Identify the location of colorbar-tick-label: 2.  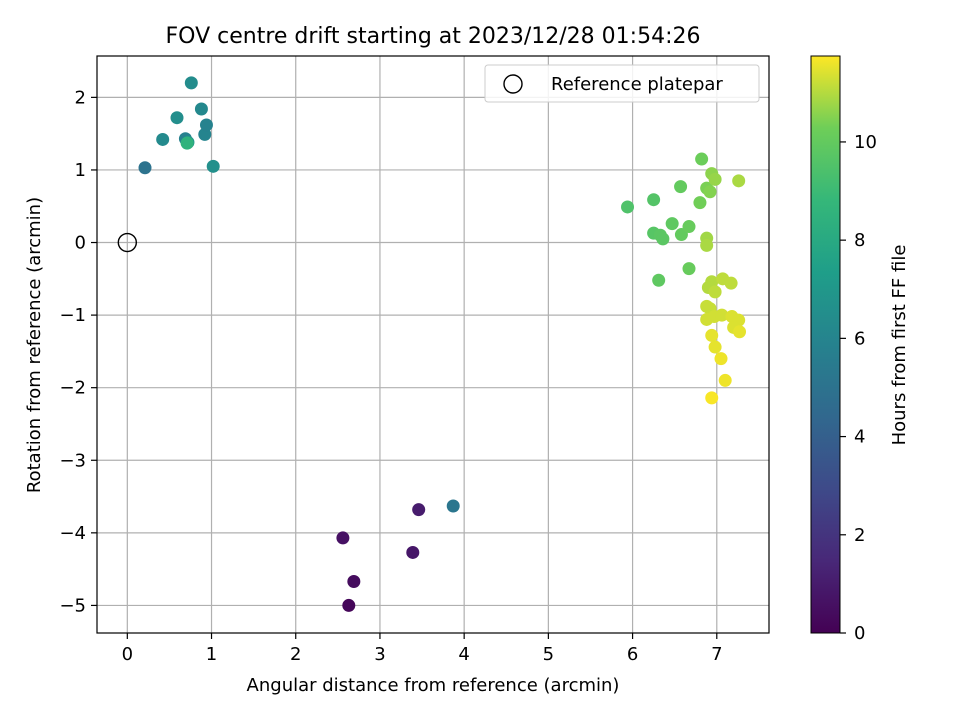
(859, 535).